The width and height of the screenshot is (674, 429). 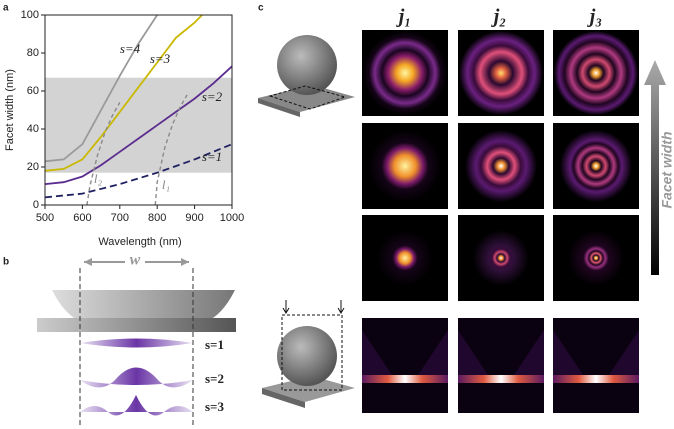 I want to click on arrow-label: Facet width, so click(x=666, y=169).